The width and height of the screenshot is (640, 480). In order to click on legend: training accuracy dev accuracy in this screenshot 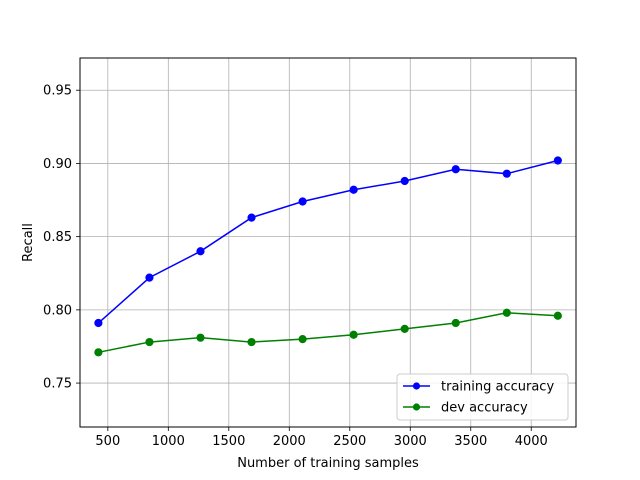, I will do `click(482, 397)`.